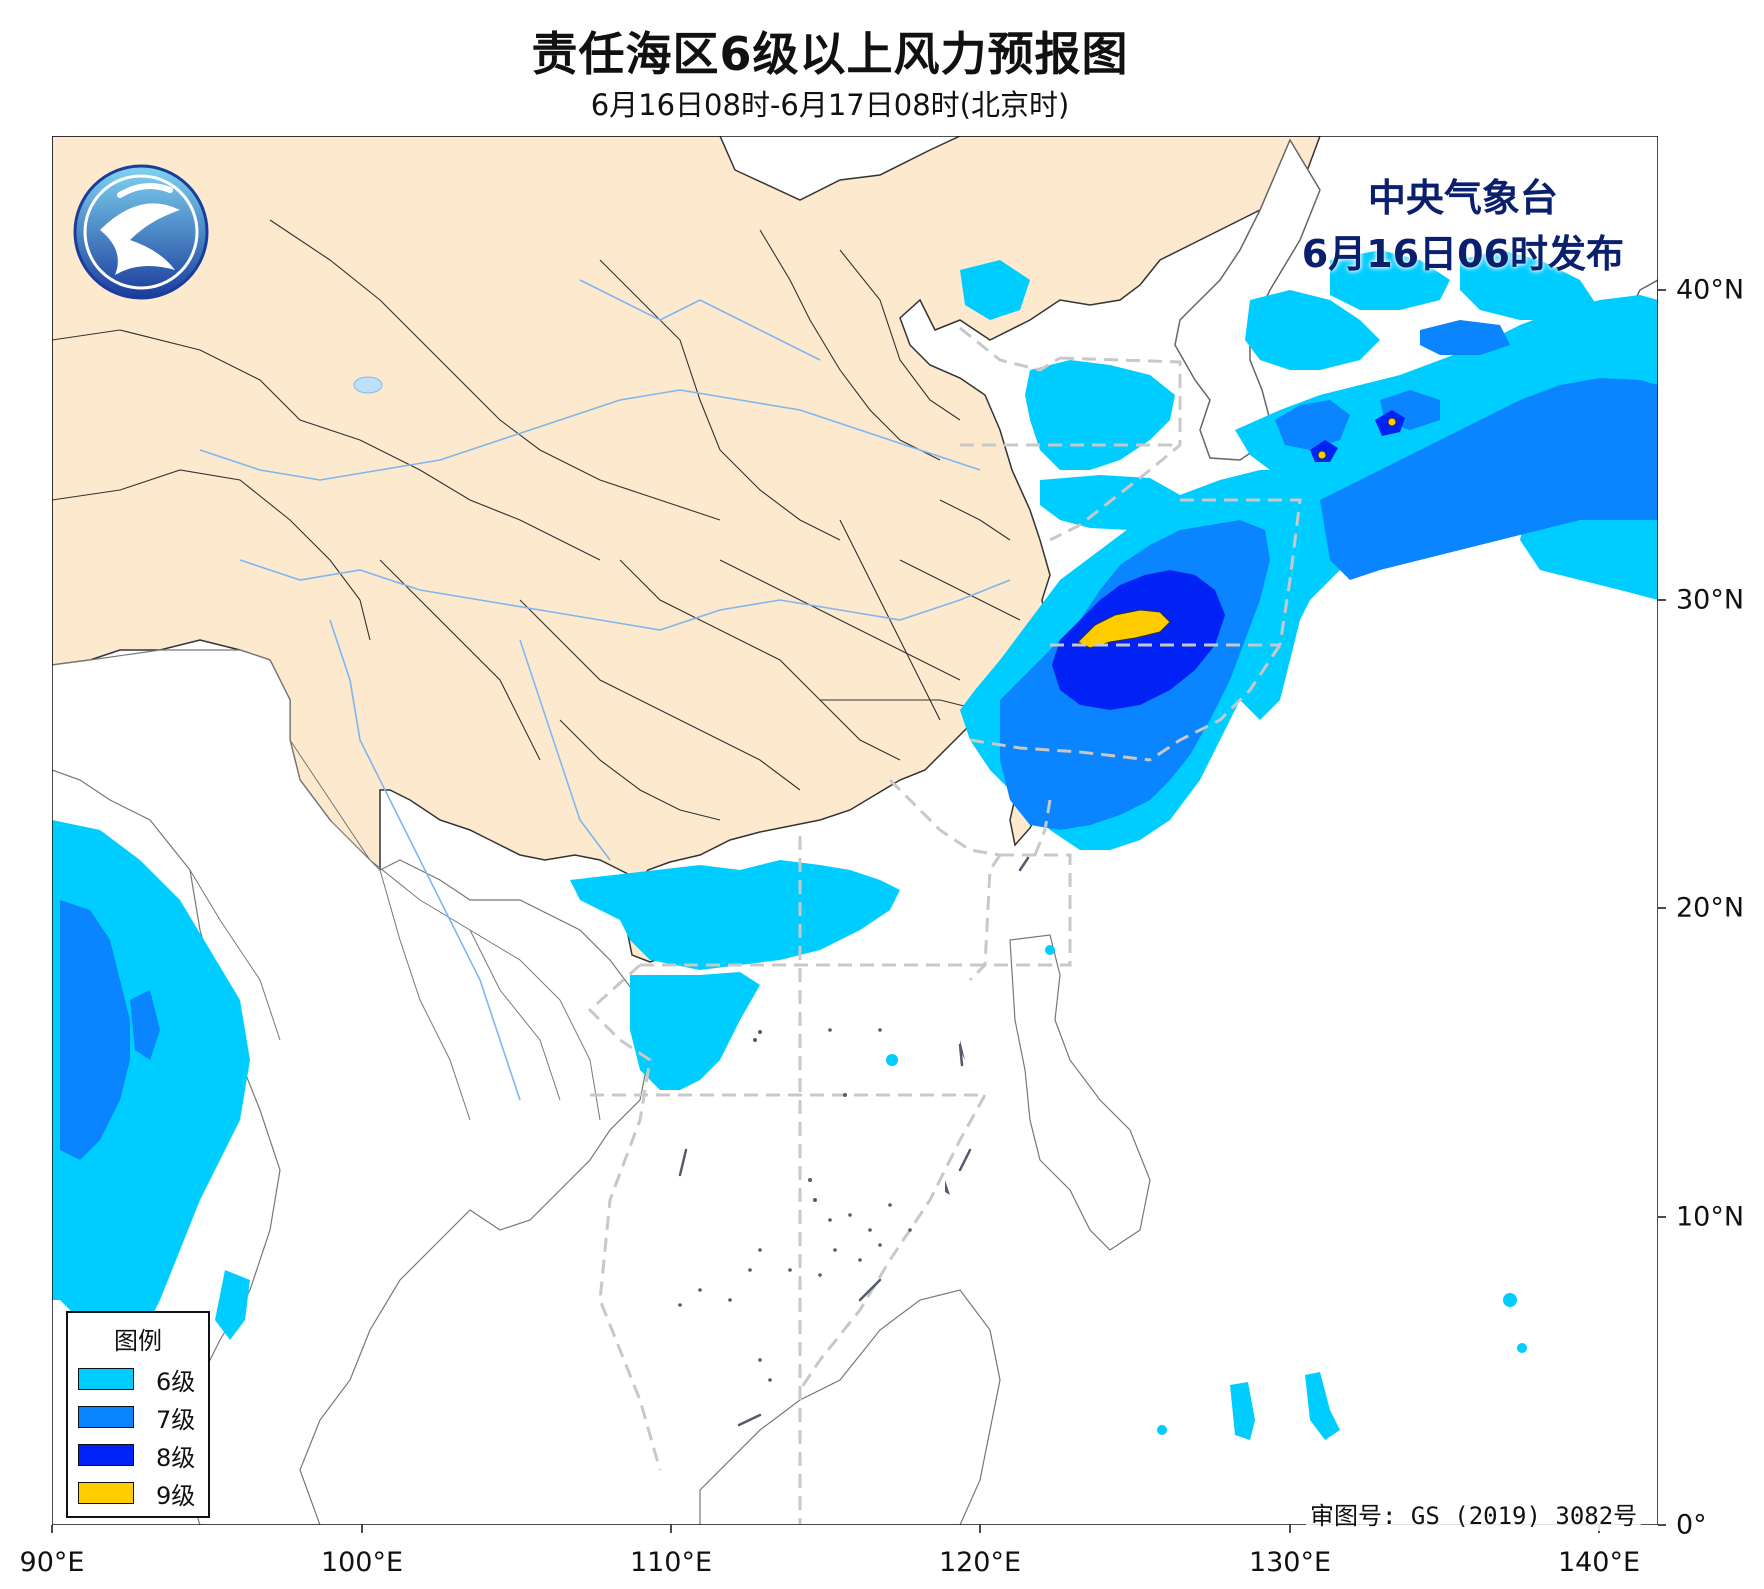  Describe the element at coordinates (141, 232) in the screenshot. I see `cma-logo-icon` at that location.